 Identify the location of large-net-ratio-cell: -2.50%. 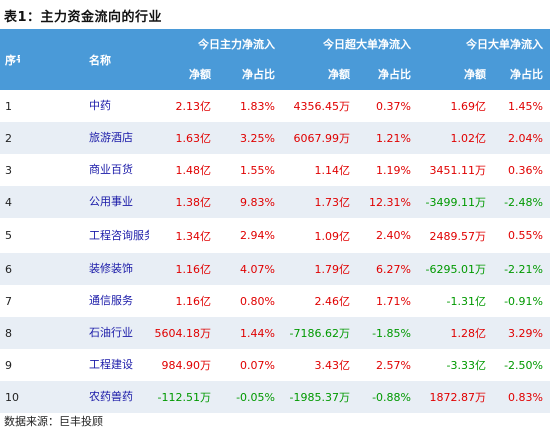
(521, 365).